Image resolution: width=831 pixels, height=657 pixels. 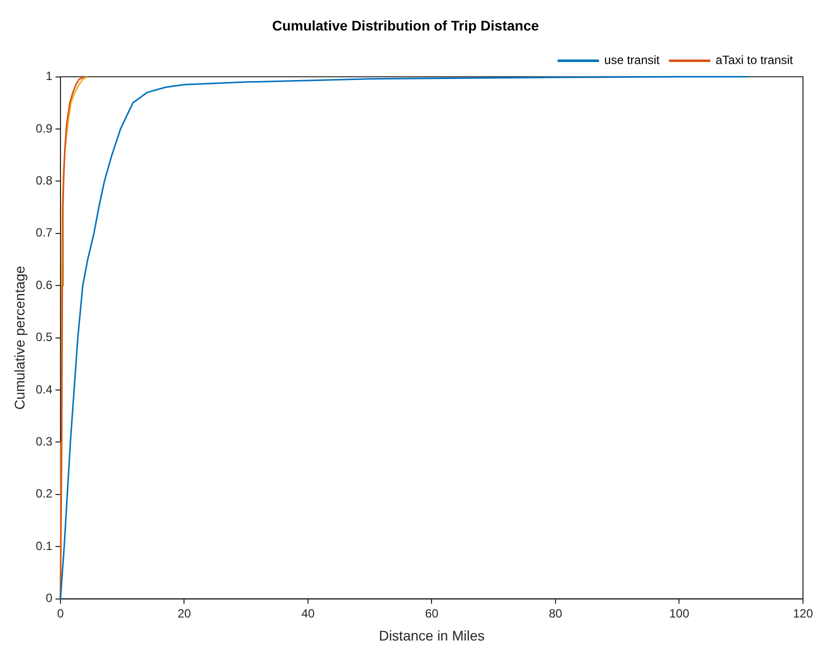 What do you see at coordinates (432, 613) in the screenshot?
I see `x-tick-label: 60` at bounding box center [432, 613].